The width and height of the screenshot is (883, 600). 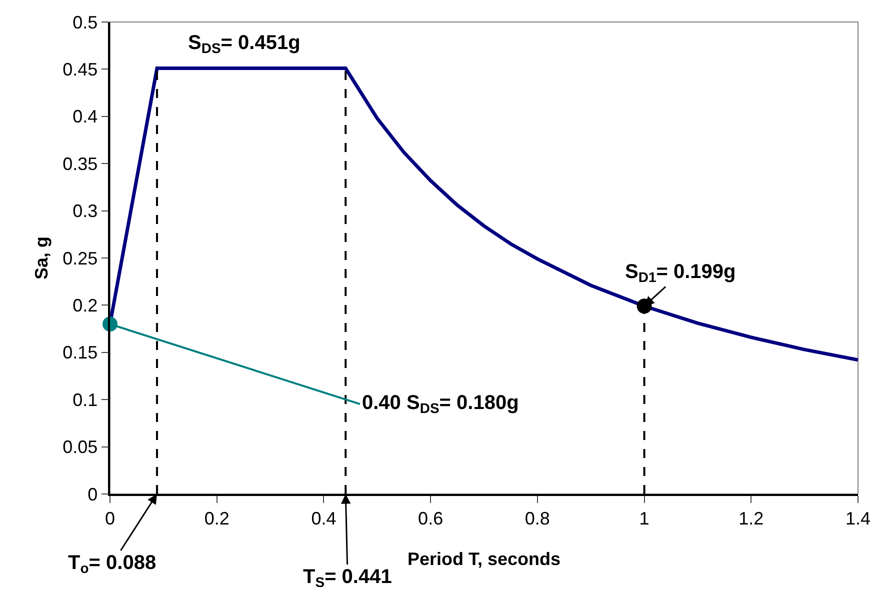 I want to click on y-tick-label: 0.5, so click(x=85, y=22).